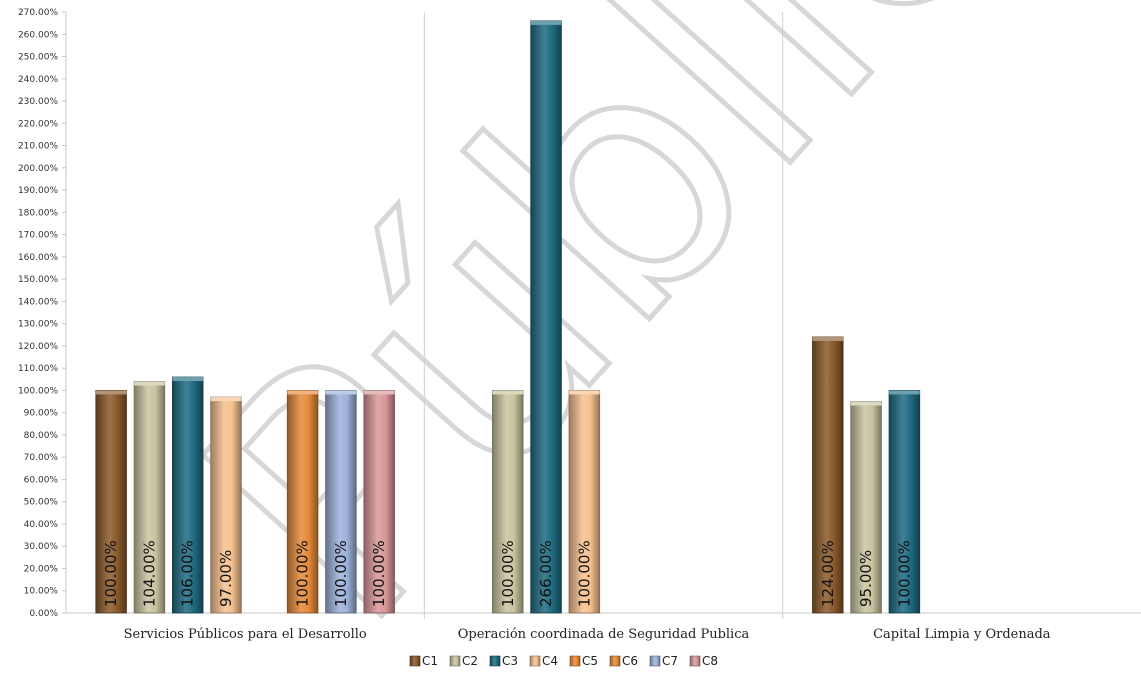  I want to click on bar-c4, so click(584, 502).